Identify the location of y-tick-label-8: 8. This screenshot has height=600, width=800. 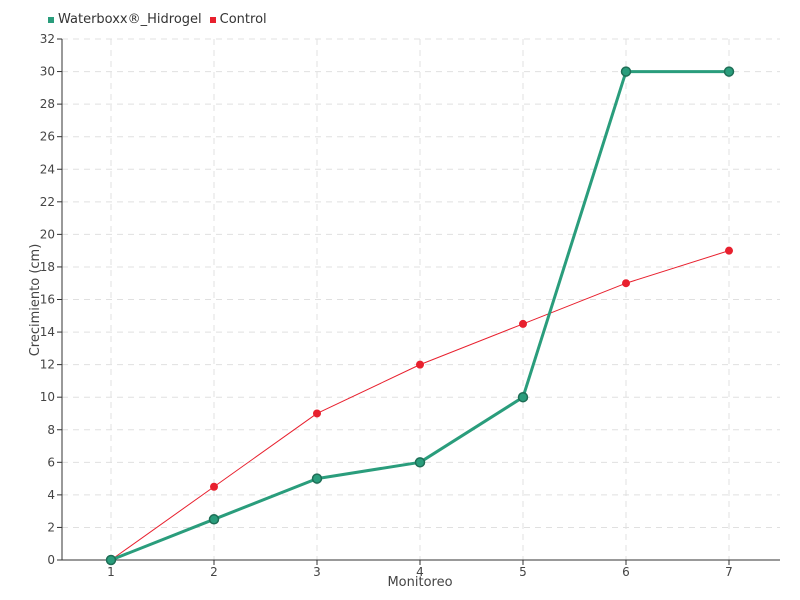
(51, 430).